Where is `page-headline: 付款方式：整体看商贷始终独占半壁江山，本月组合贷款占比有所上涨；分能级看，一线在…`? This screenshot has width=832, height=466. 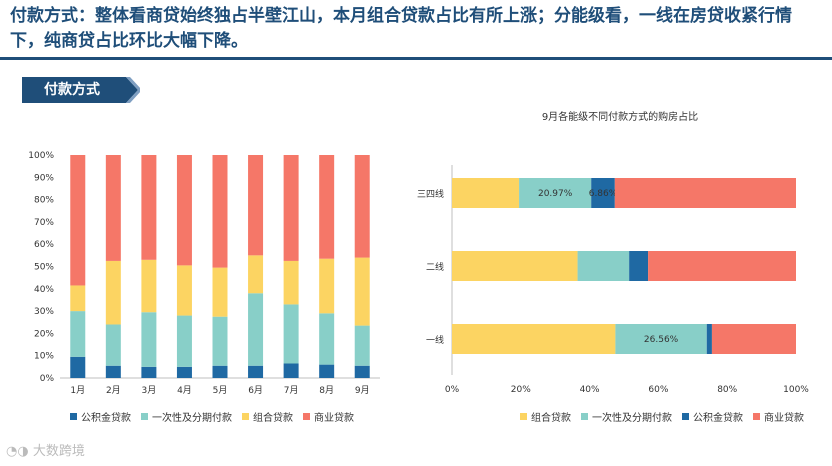 page-headline: 付款方式：整体看商贷始终独占半壁江山，本月组合贷款占比有所上涨；分能级看，一线在… is located at coordinates (401, 28).